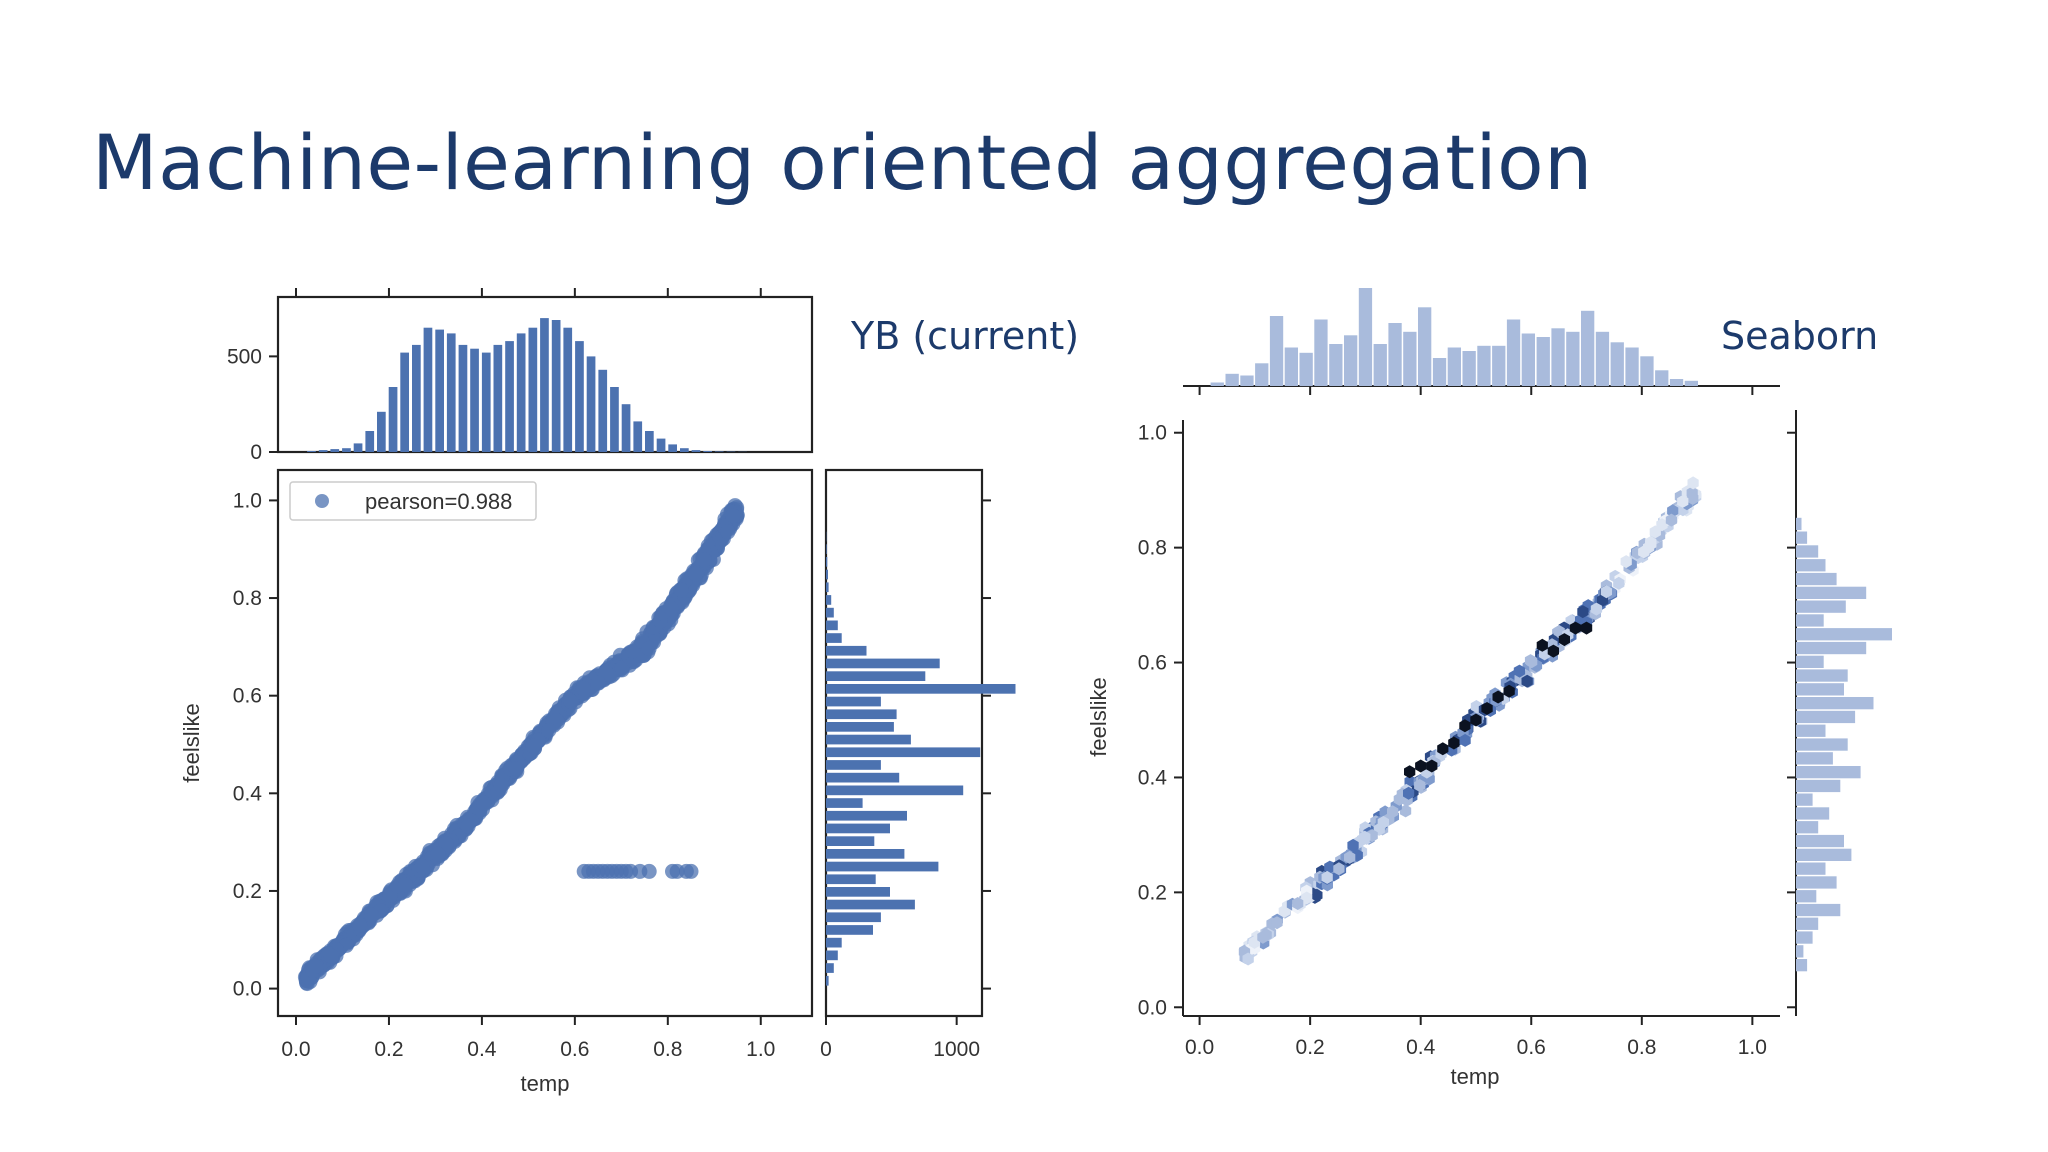 Image resolution: width=2048 pixels, height=1152 pixels. What do you see at coordinates (842, 162) in the screenshot?
I see `slide-title: Machine-learning oriented aggregation` at bounding box center [842, 162].